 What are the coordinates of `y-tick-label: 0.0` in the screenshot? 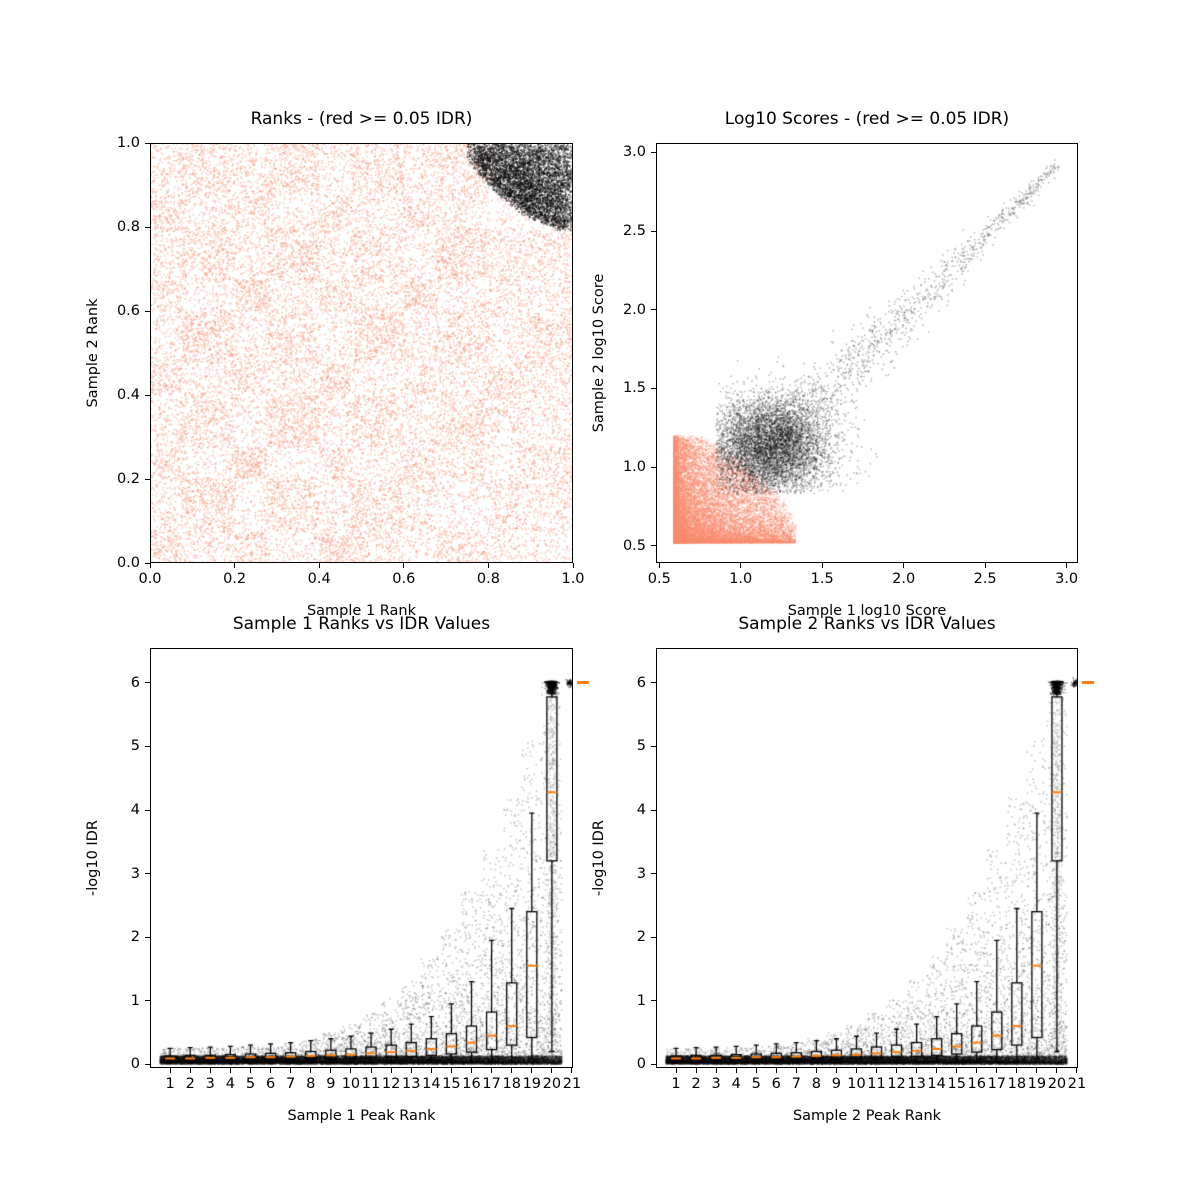 It's located at (128, 563).